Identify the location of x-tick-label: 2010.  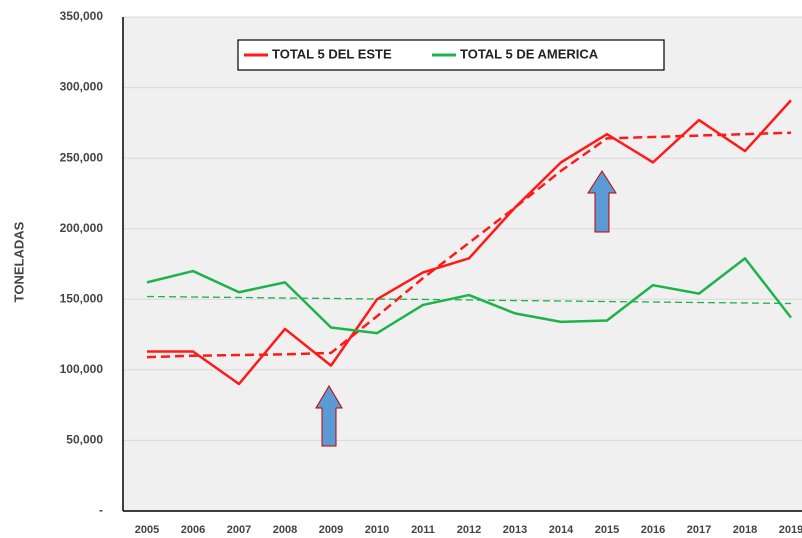
(377, 530).